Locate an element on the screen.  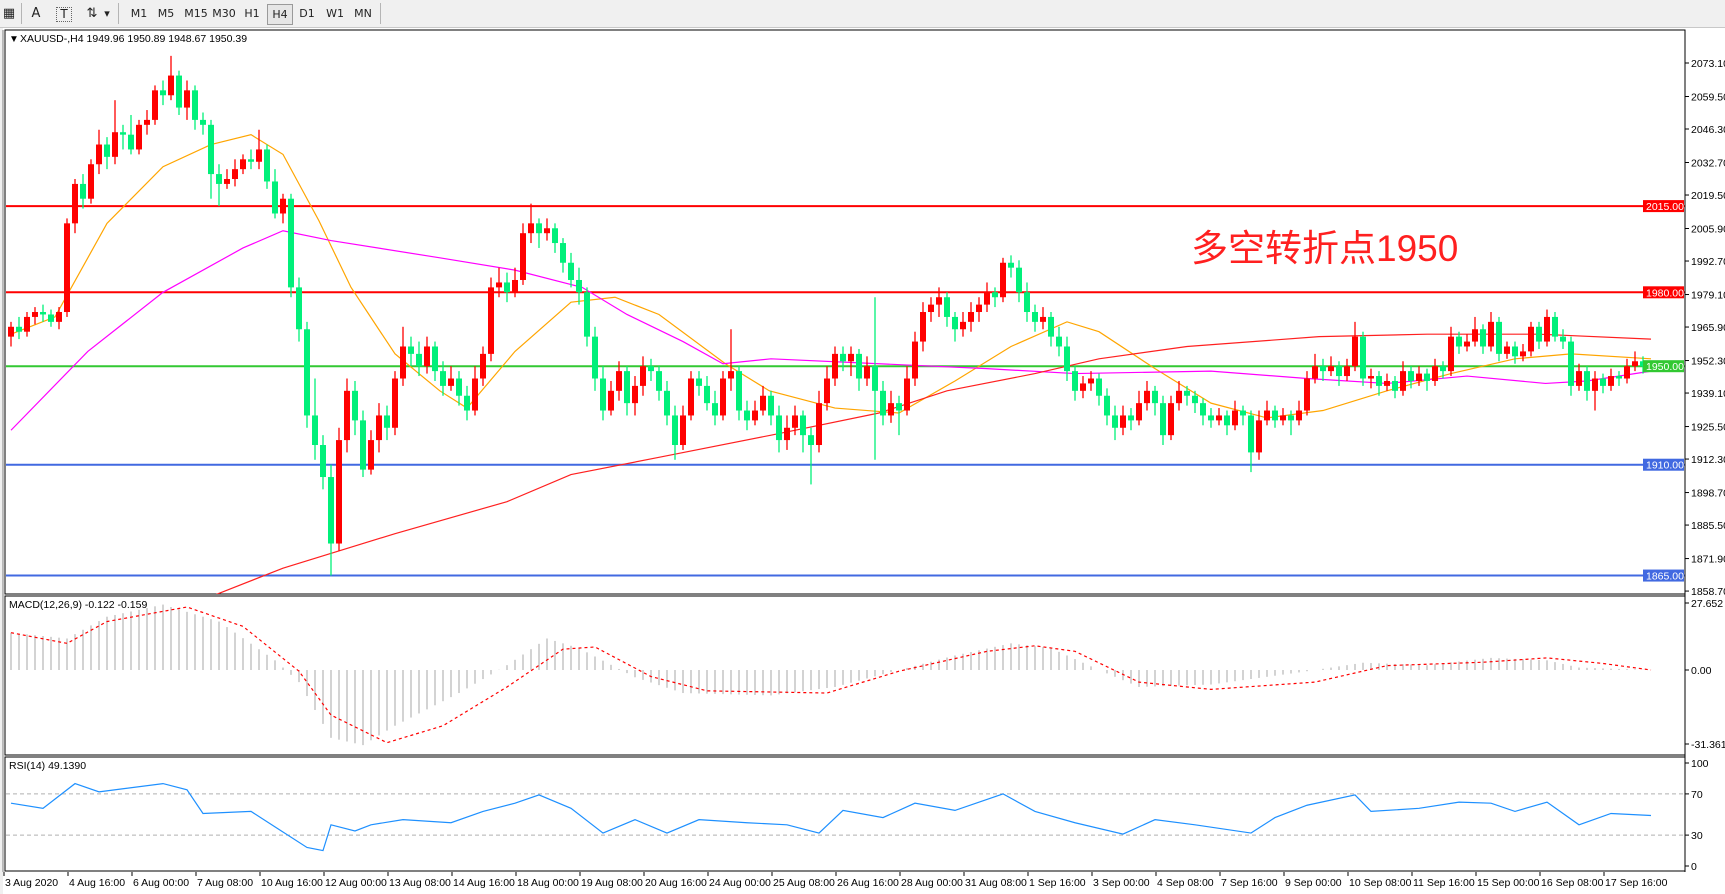
timeframe-m1: M1 is located at coordinates (139, 13).